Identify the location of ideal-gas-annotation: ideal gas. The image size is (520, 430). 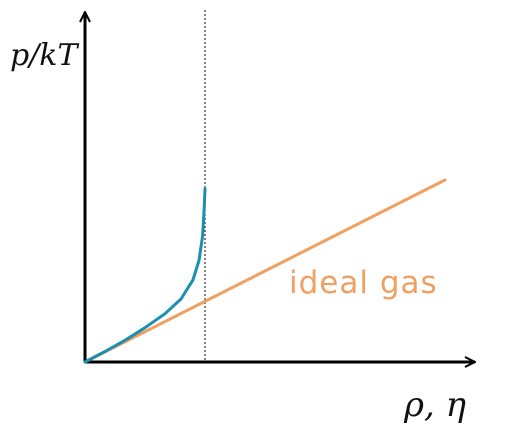
(363, 283).